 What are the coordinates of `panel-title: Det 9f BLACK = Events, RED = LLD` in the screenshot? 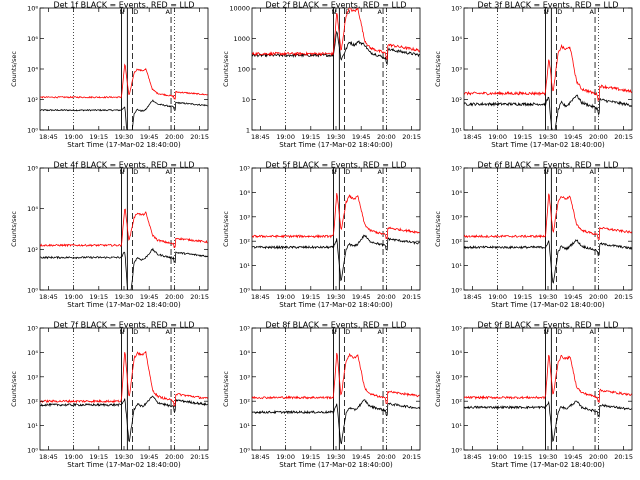 It's located at (547, 325).